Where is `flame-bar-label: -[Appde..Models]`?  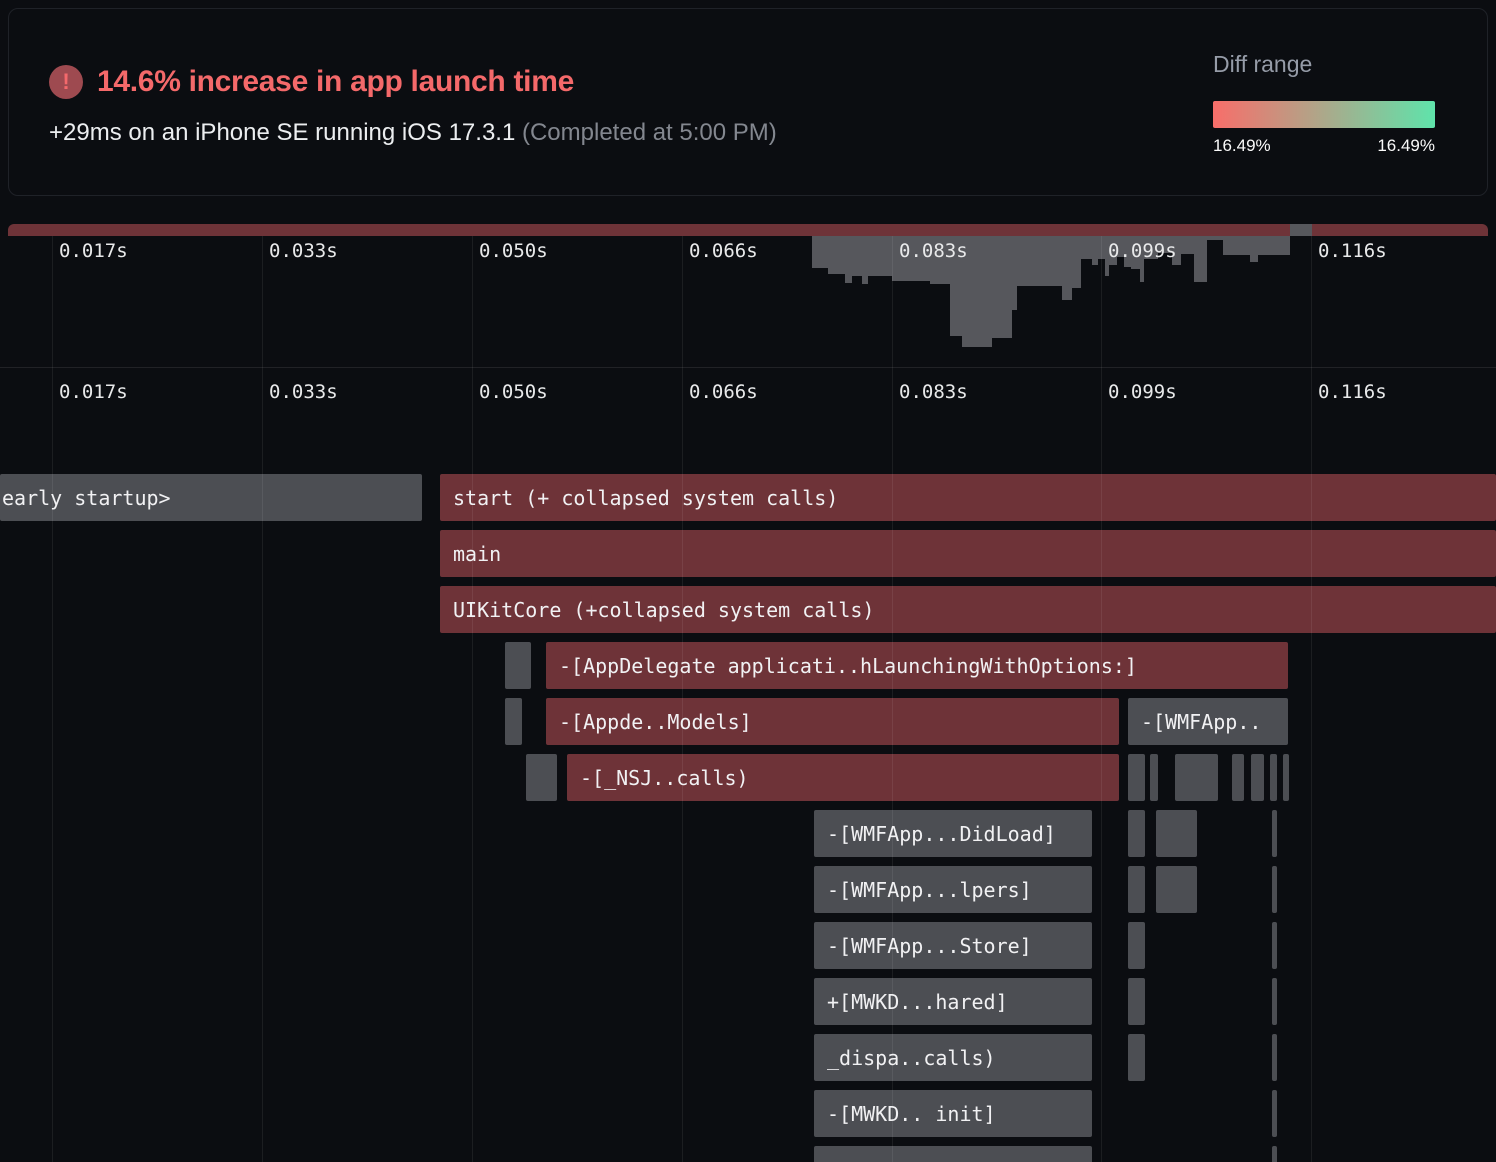 flame-bar-label: -[Appde..Models] is located at coordinates (655, 721).